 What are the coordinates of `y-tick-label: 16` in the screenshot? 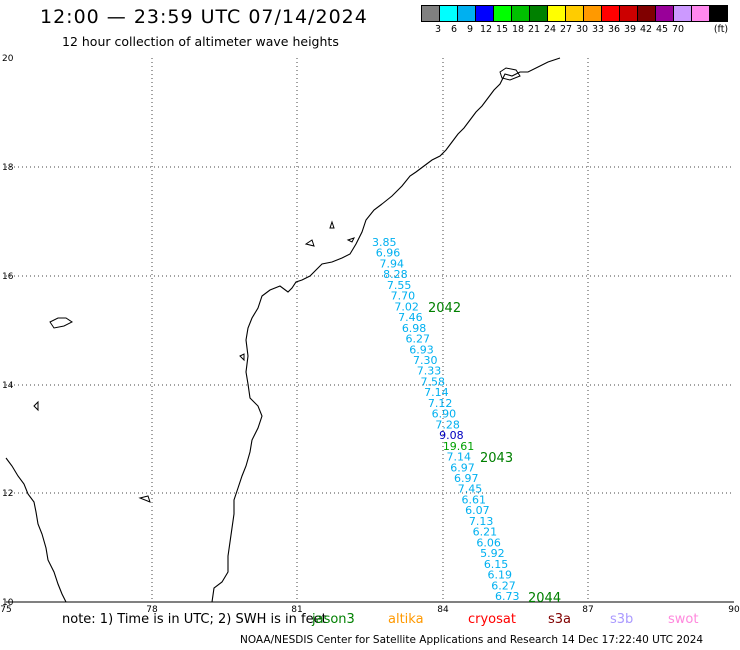 It's located at (8, 277).